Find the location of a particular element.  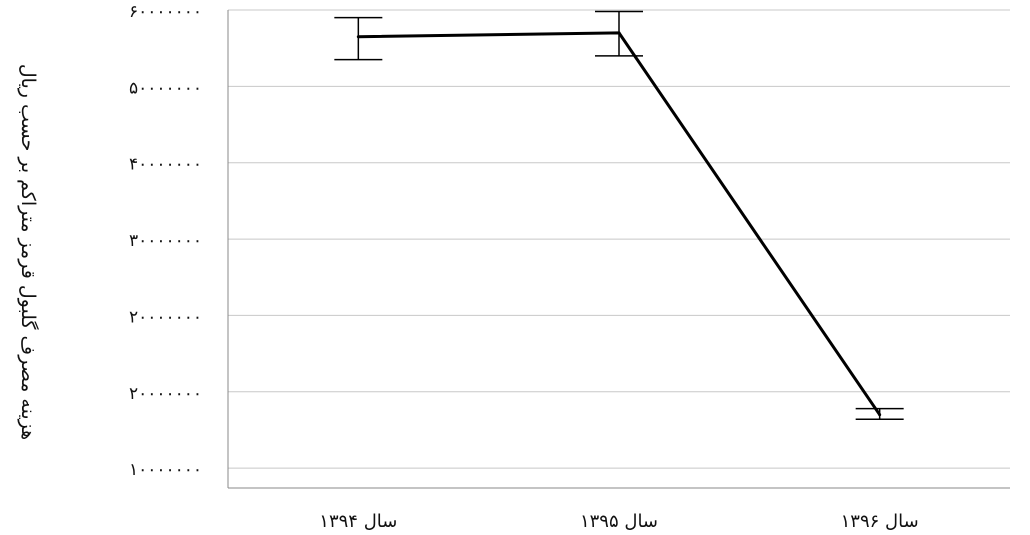

x-tick-label: سال ۱۳۹۶ is located at coordinates (880, 521).